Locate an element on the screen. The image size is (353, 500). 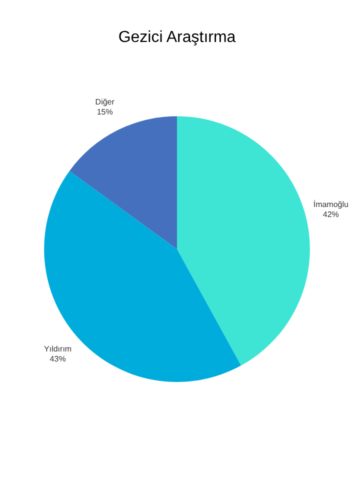
slice-label: Diğer is located at coordinates (105, 102).